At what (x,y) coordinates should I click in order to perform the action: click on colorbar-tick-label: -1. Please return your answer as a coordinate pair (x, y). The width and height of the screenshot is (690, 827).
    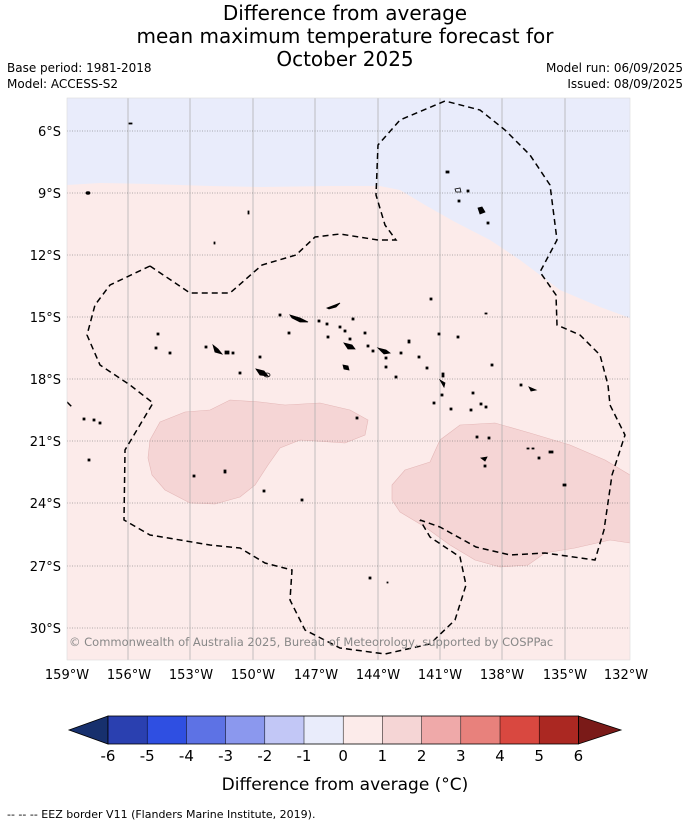
    Looking at the image, I should click on (304, 756).